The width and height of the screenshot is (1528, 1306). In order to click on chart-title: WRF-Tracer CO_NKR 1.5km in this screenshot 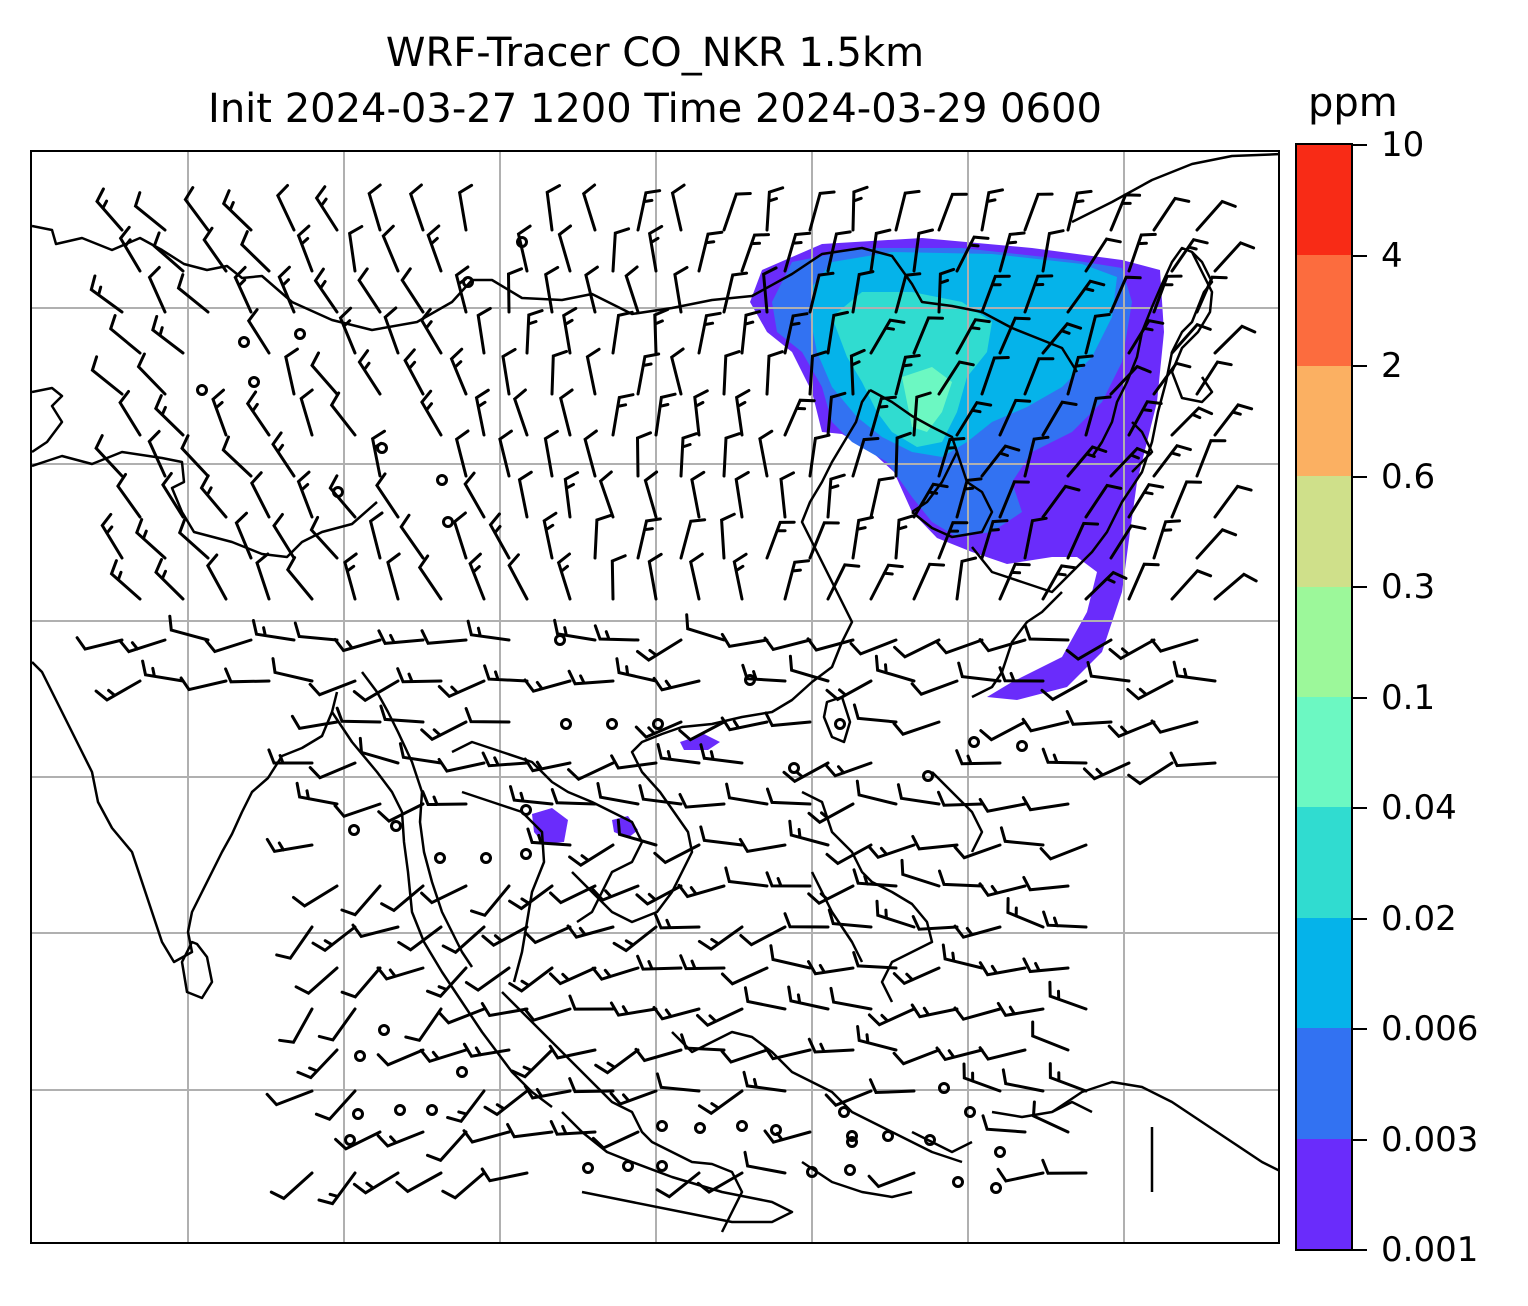, I will do `click(655, 53)`.